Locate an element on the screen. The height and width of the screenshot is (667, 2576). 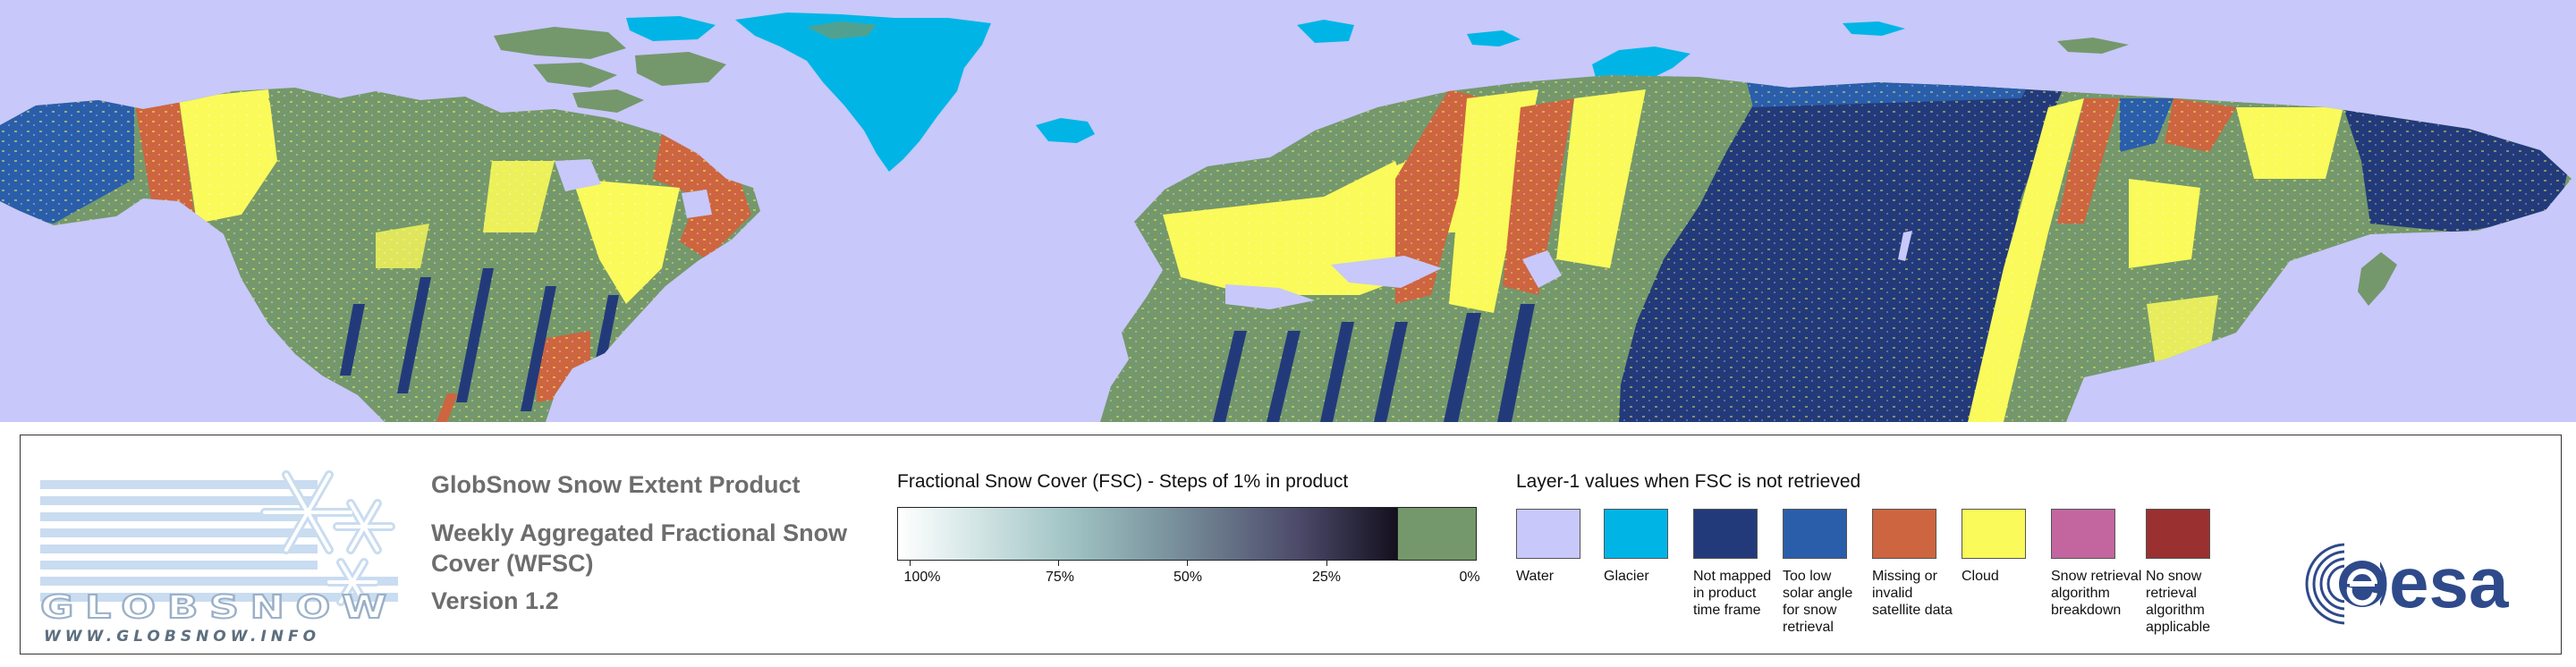
label-no-algorithm: No snow retrieval algorithm applicable is located at coordinates (2178, 602).